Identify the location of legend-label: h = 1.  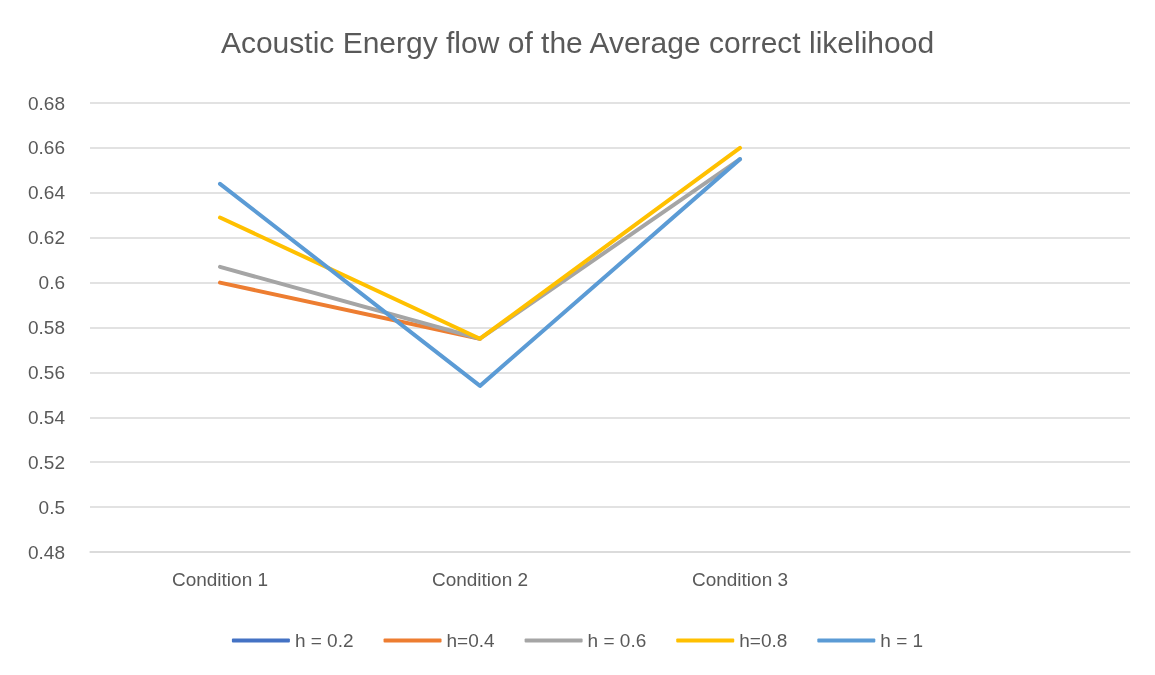
(902, 640).